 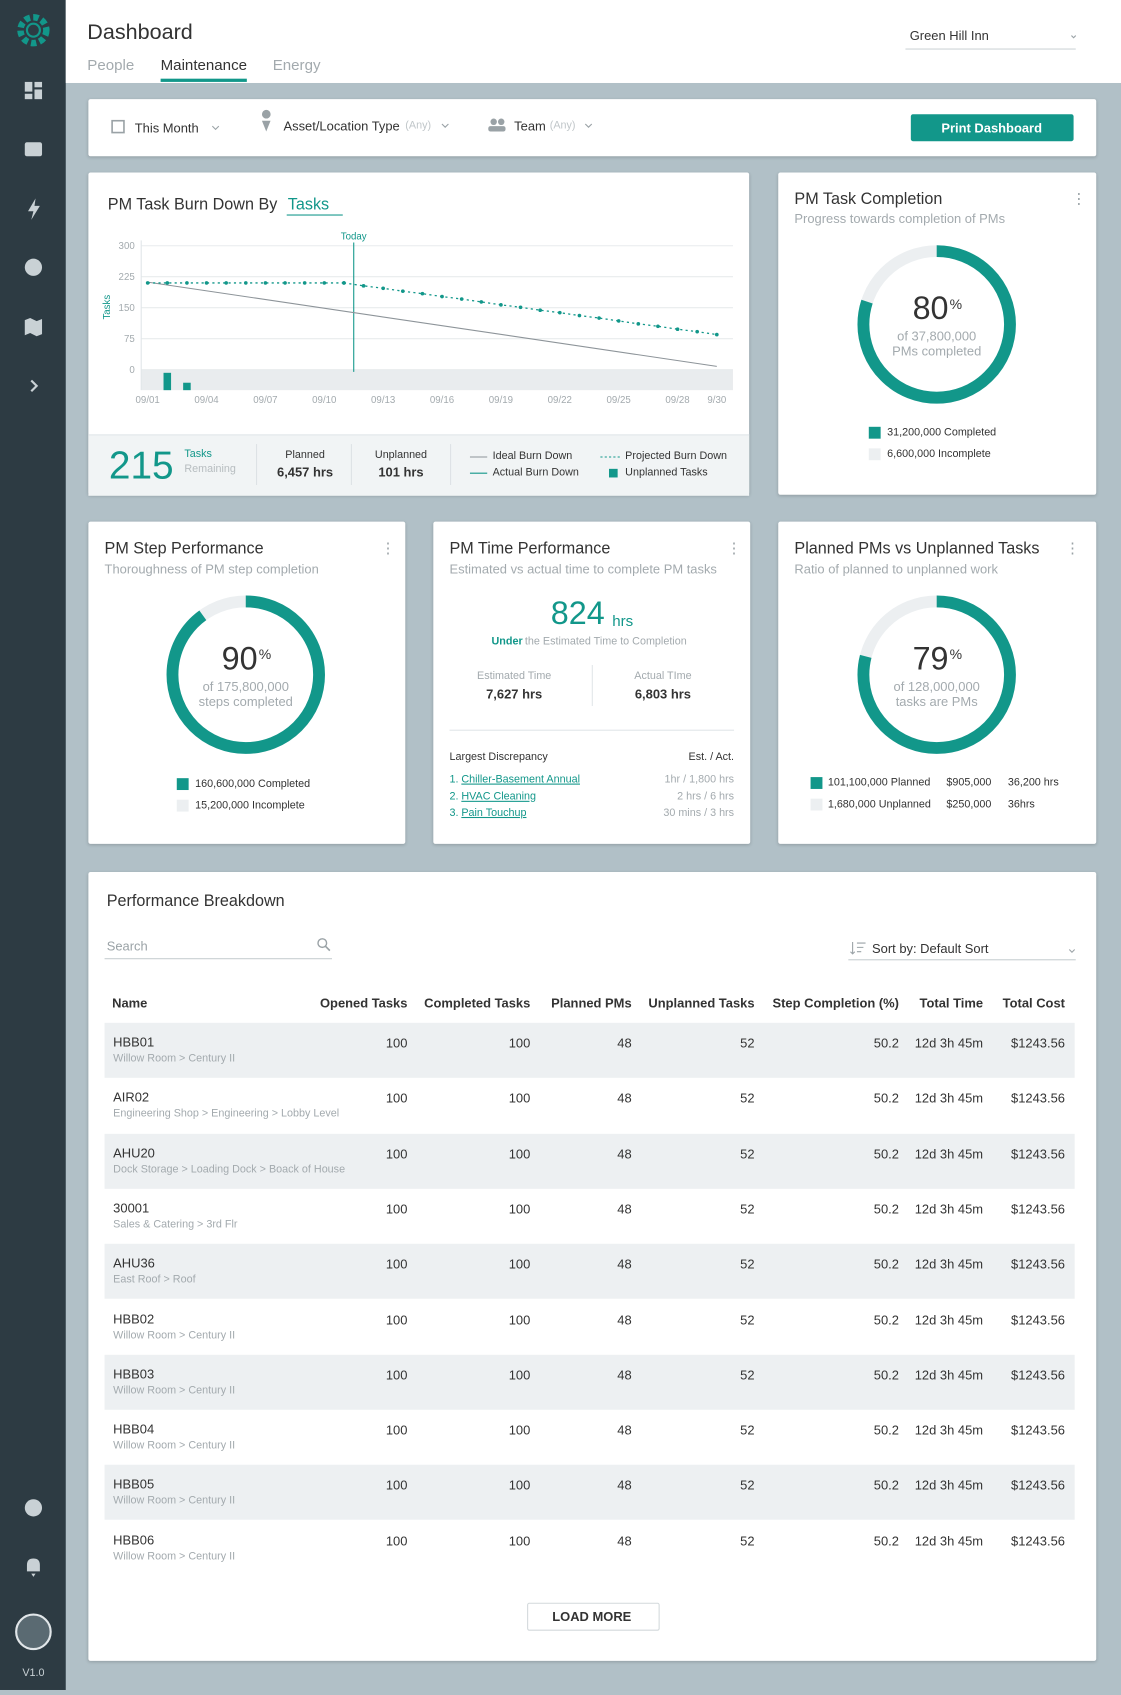 What do you see at coordinates (210, 469) in the screenshot?
I see `remaining-sub: Remaining` at bounding box center [210, 469].